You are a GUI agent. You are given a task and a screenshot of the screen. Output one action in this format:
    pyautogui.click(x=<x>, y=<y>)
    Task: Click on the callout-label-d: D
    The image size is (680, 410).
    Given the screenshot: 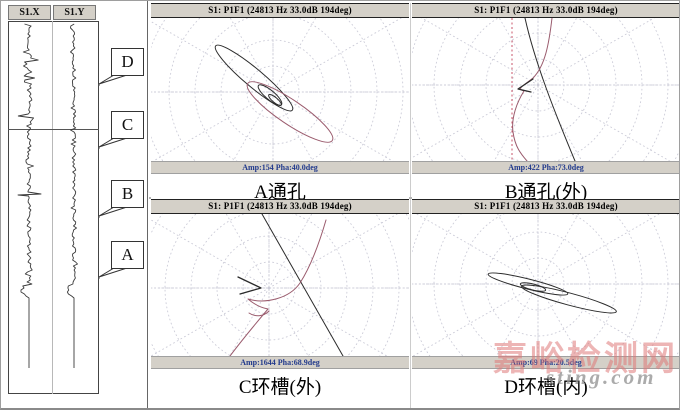 What is the action you would take?
    pyautogui.click(x=127, y=62)
    